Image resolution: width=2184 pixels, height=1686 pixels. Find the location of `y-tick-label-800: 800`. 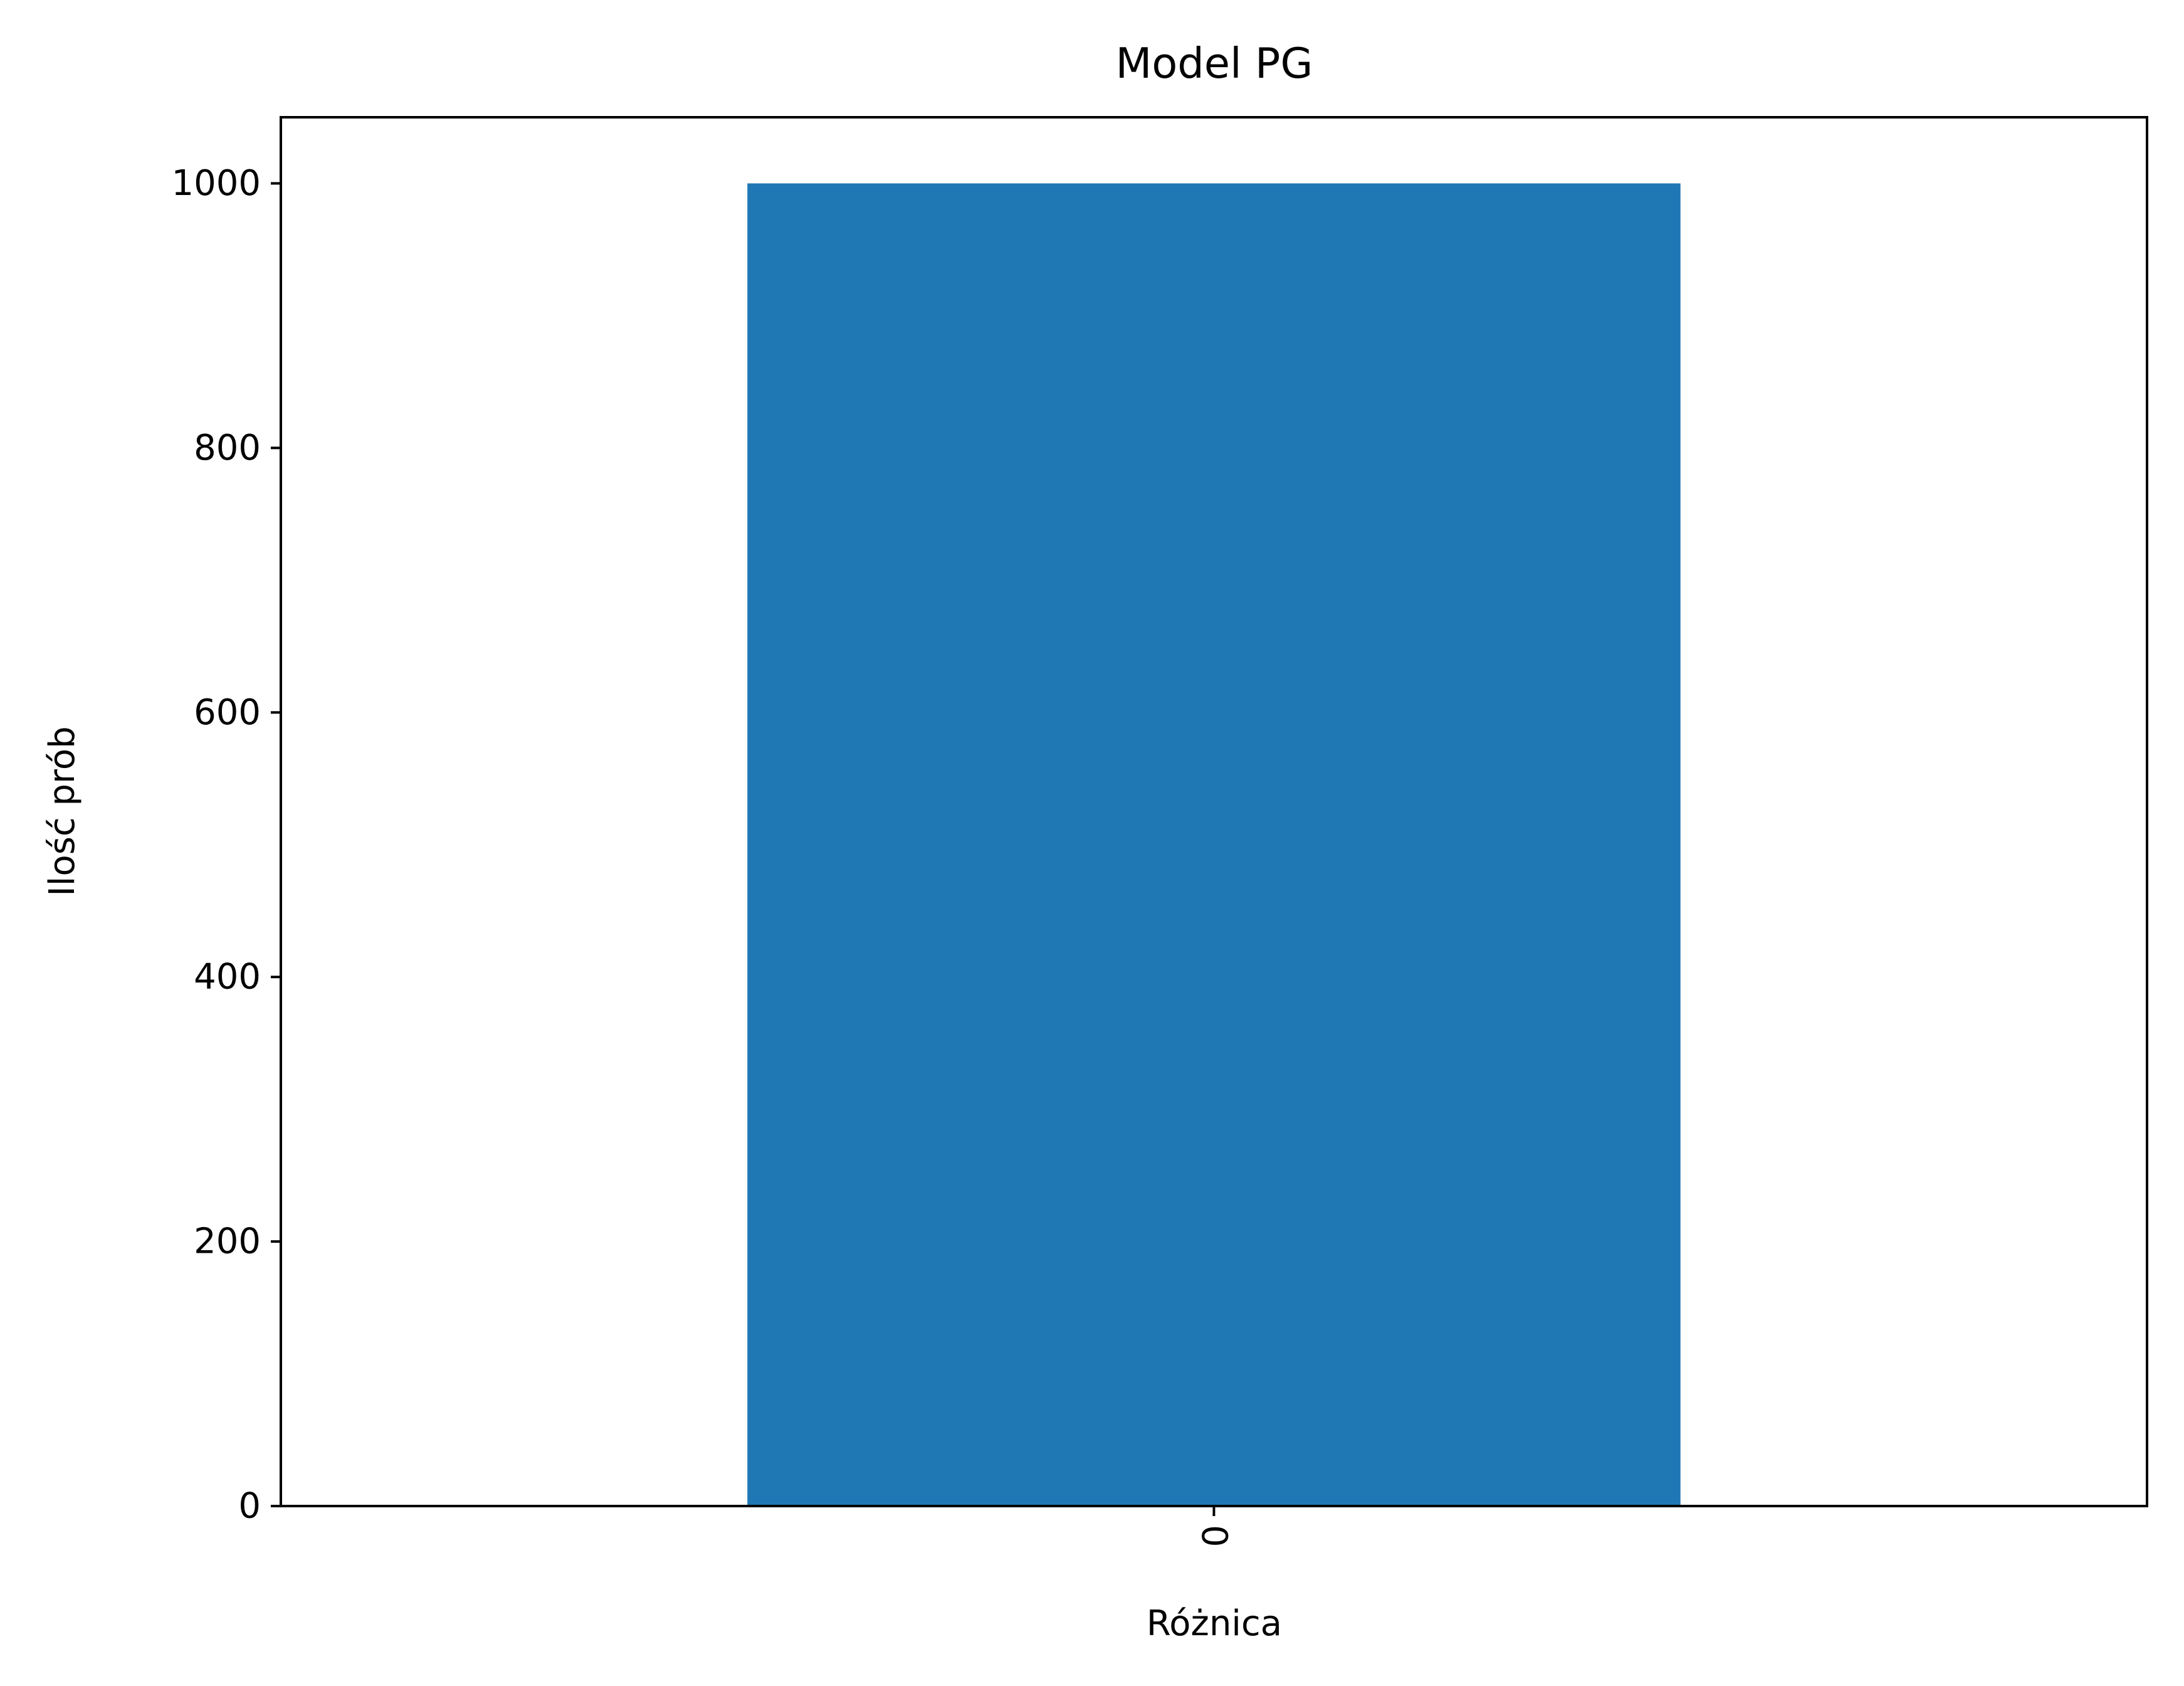

y-tick-label-800: 800 is located at coordinates (228, 448).